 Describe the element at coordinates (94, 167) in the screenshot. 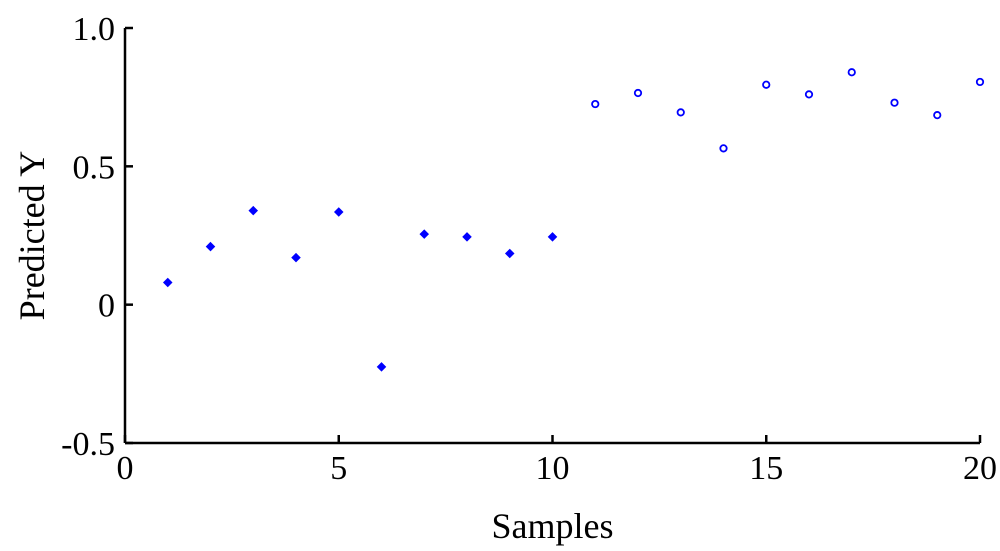

I see `y-tick-label: 0.5` at that location.